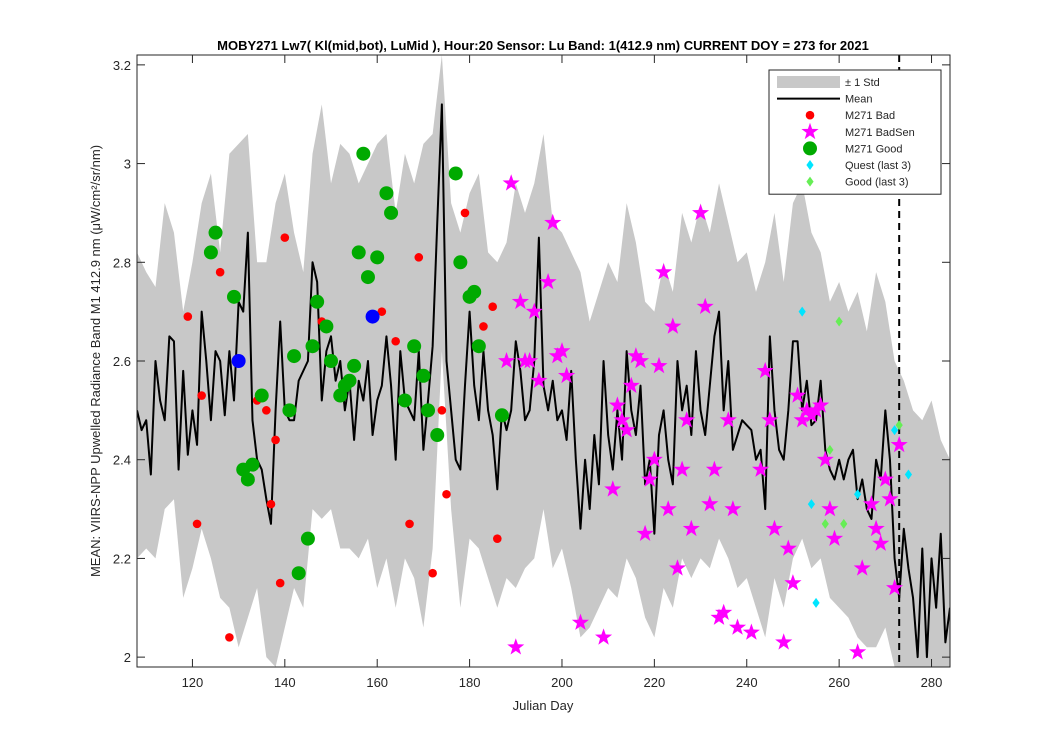 The image size is (1050, 750). What do you see at coordinates (862, 83) in the screenshot?
I see `legend-label-1-std: ± 1 Std` at bounding box center [862, 83].